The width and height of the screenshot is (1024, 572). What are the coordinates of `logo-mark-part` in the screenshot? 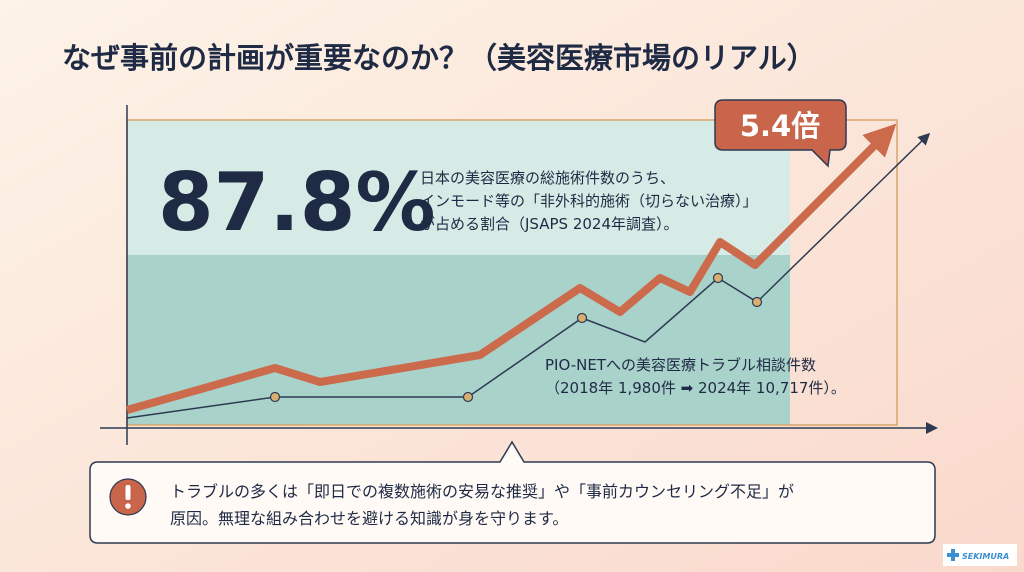 It's located at (953, 555).